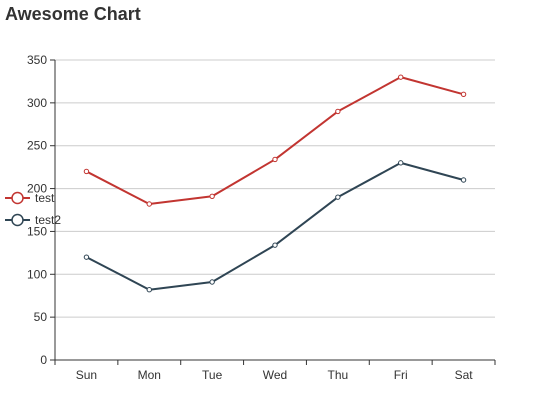 This screenshot has width=550, height=420. Describe the element at coordinates (37, 103) in the screenshot. I see `y-tick-label: 300` at that location.